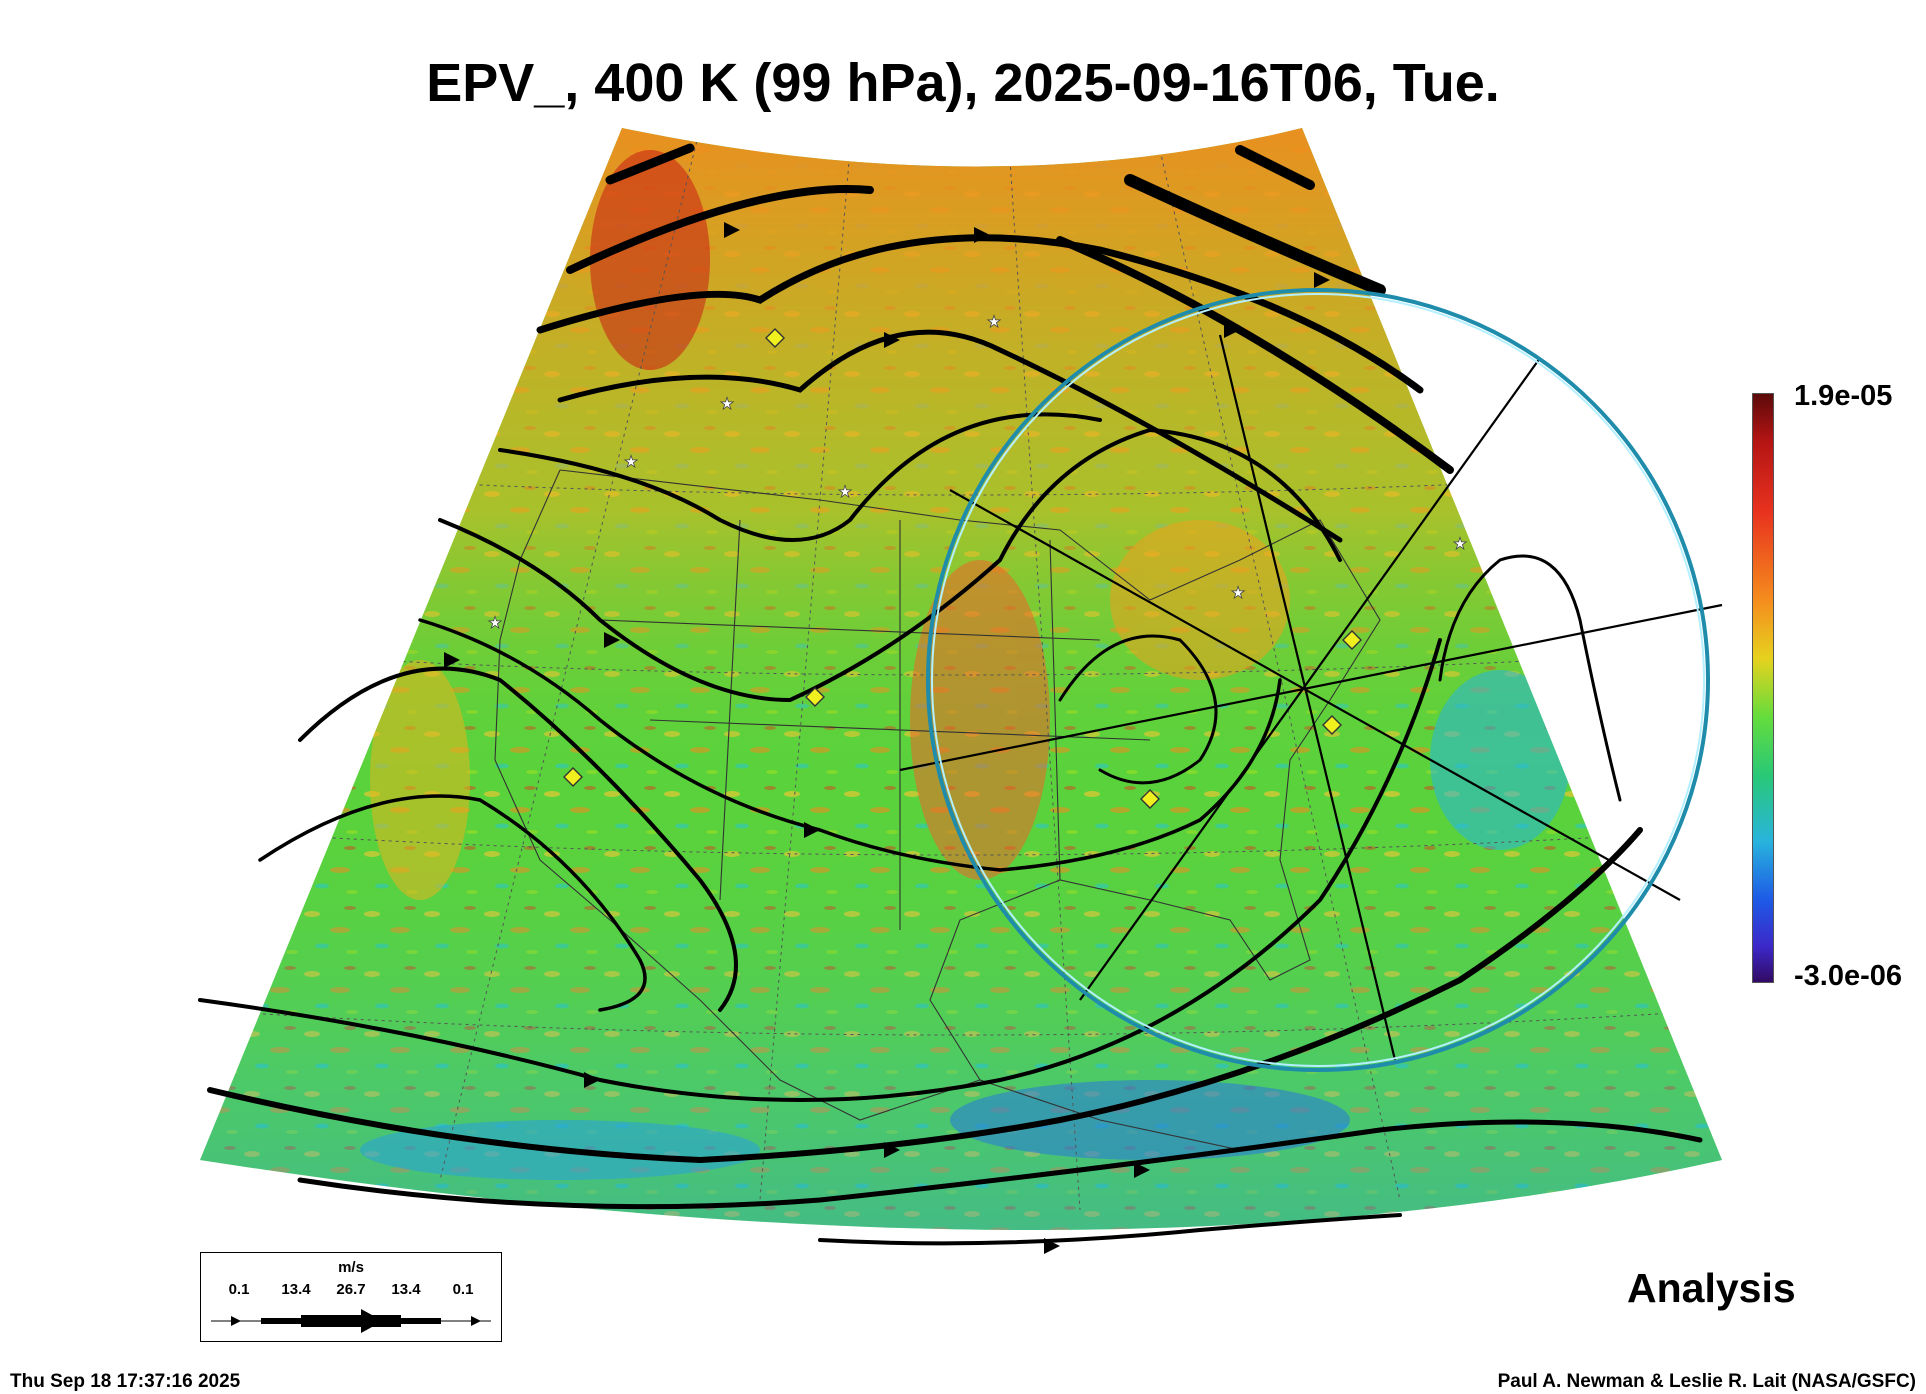  What do you see at coordinates (1763, 688) in the screenshot?
I see `colorbar` at bounding box center [1763, 688].